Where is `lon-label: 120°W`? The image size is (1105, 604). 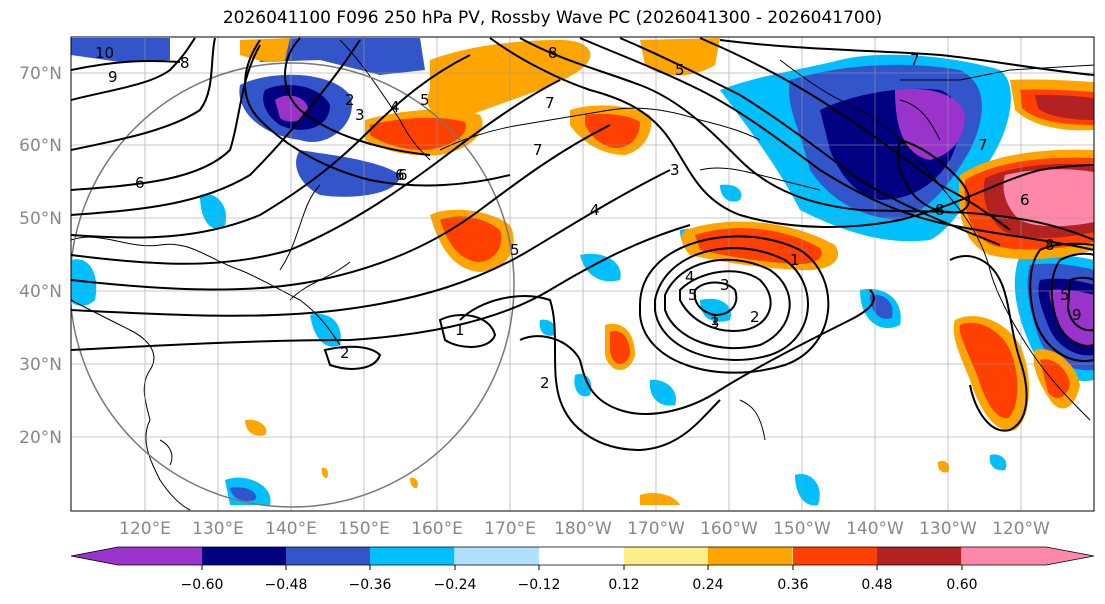
lon-label: 120°W is located at coordinates (1021, 529).